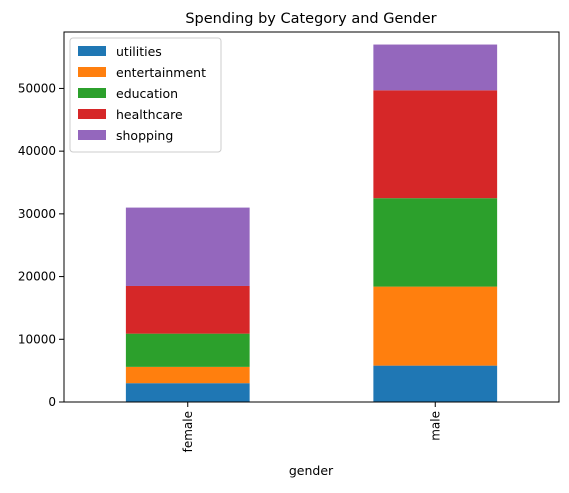  What do you see at coordinates (435, 426) in the screenshot?
I see `x-tick-label: male` at bounding box center [435, 426].